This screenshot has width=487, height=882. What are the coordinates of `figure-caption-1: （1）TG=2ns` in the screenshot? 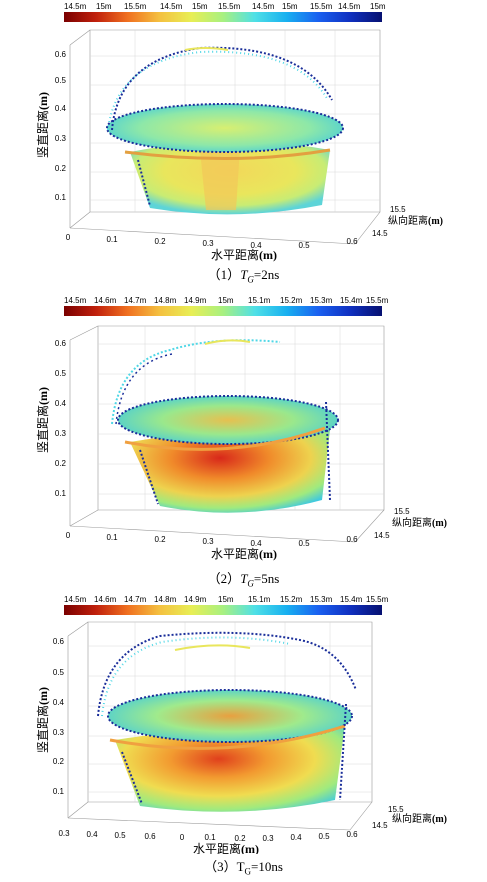 It's located at (243, 276).